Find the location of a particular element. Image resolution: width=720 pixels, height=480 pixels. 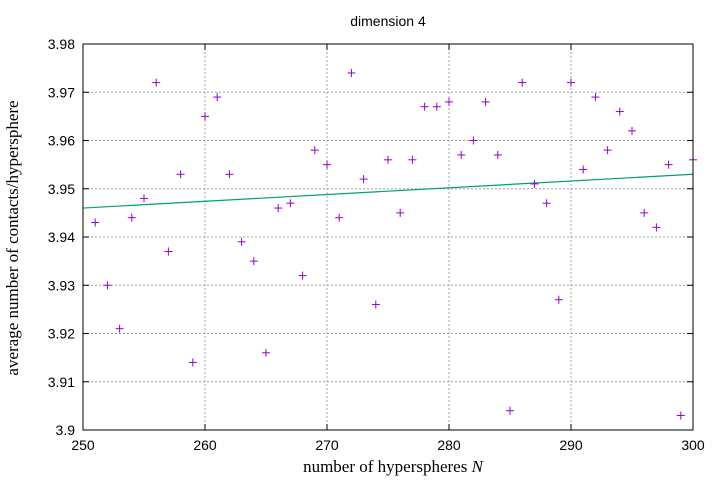

y-tick-label: 3.9 is located at coordinates (66, 430).